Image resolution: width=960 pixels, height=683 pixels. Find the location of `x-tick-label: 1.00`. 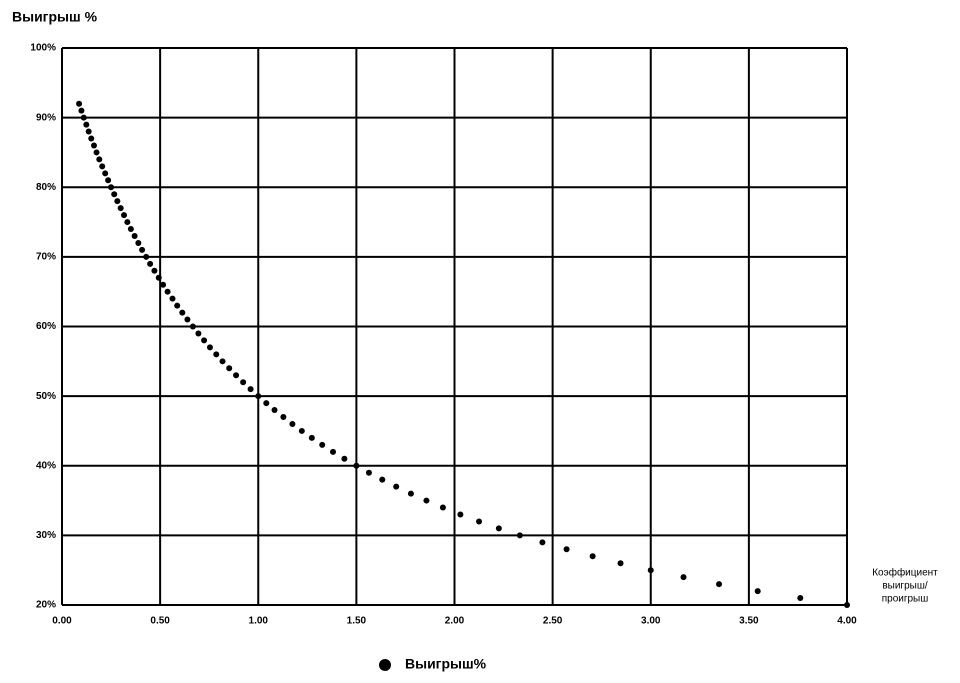

x-tick-label: 1.00 is located at coordinates (259, 621).